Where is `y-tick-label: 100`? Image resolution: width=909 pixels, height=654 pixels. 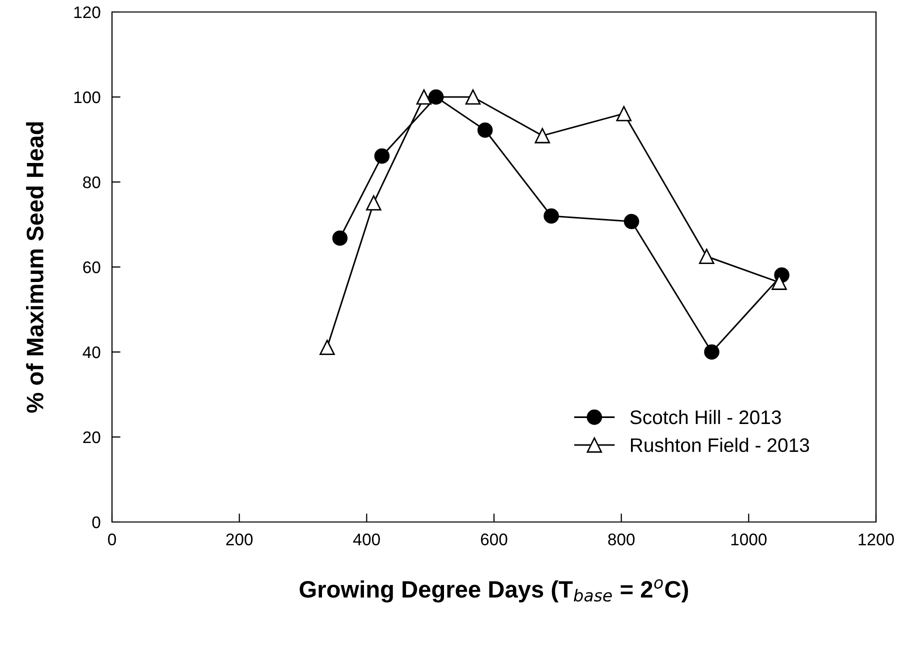 y-tick-label: 100 is located at coordinates (87, 97).